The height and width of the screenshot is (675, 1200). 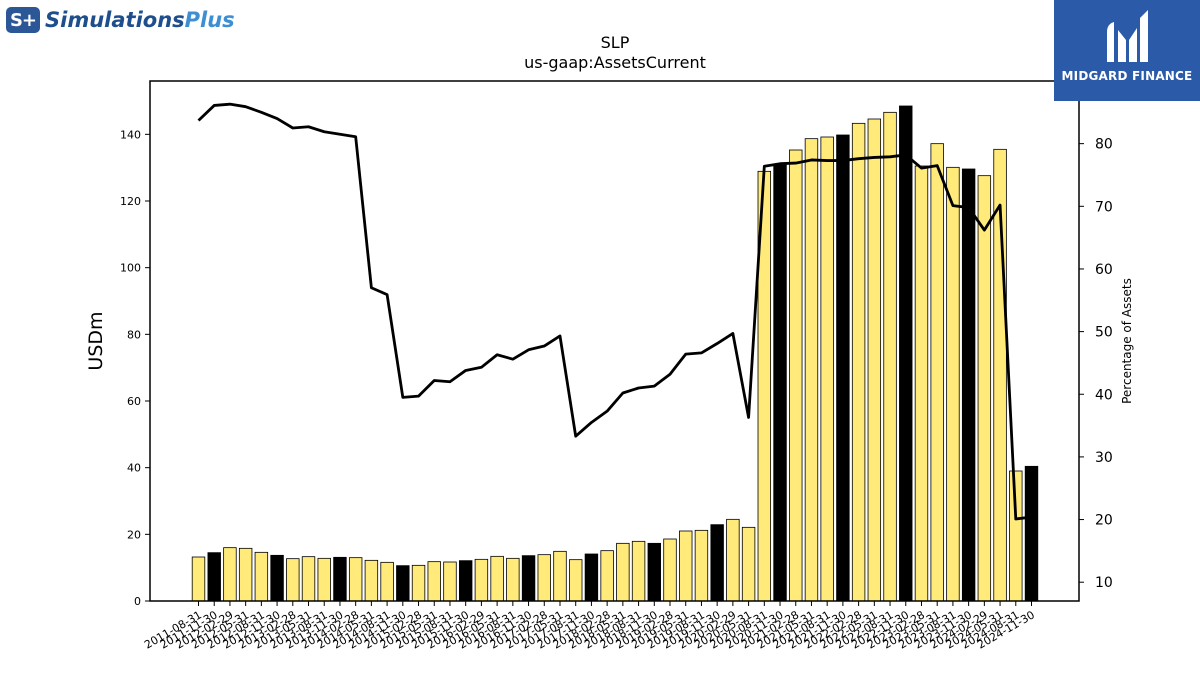 What do you see at coordinates (615, 62) in the screenshot?
I see `chart-subtitle: us-gaap:AssetsCurrent` at bounding box center [615, 62].